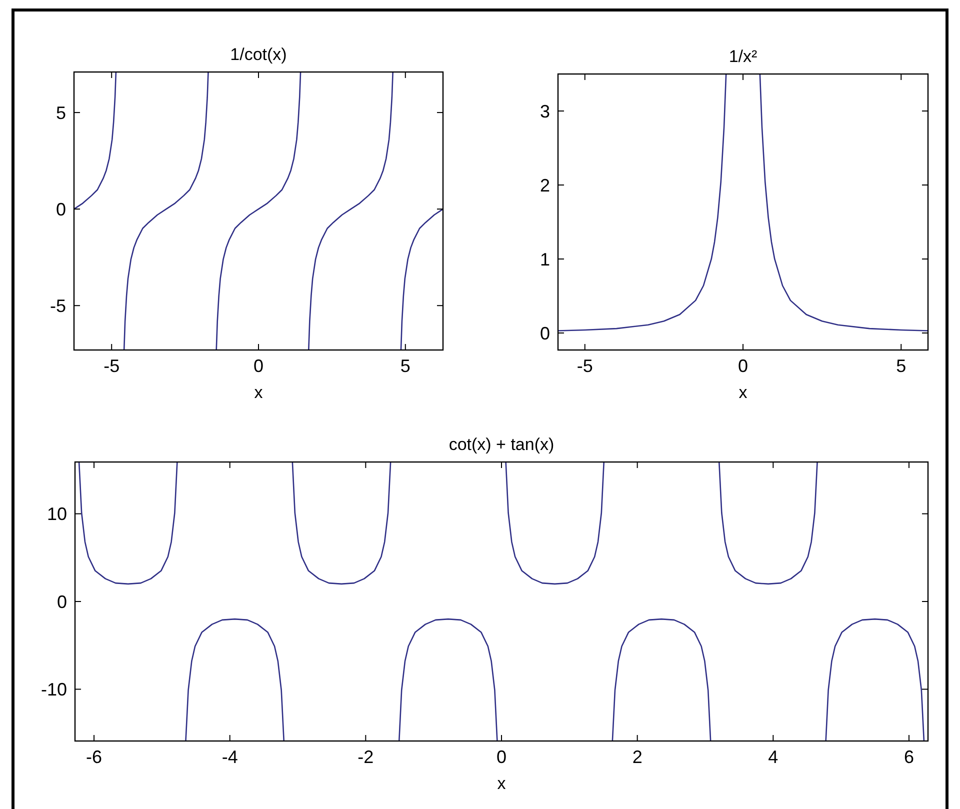  Describe the element at coordinates (545, 259) in the screenshot. I see `y-tick-label: 1` at that location.